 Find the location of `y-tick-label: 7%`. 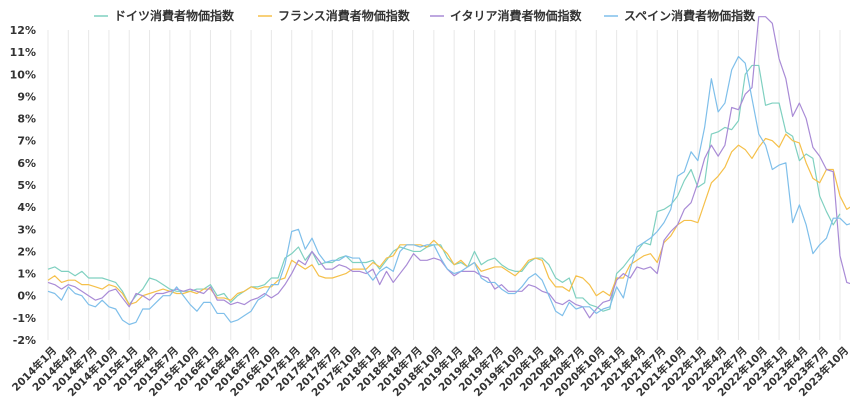

y-tick-label: 7% is located at coordinates (26, 141).